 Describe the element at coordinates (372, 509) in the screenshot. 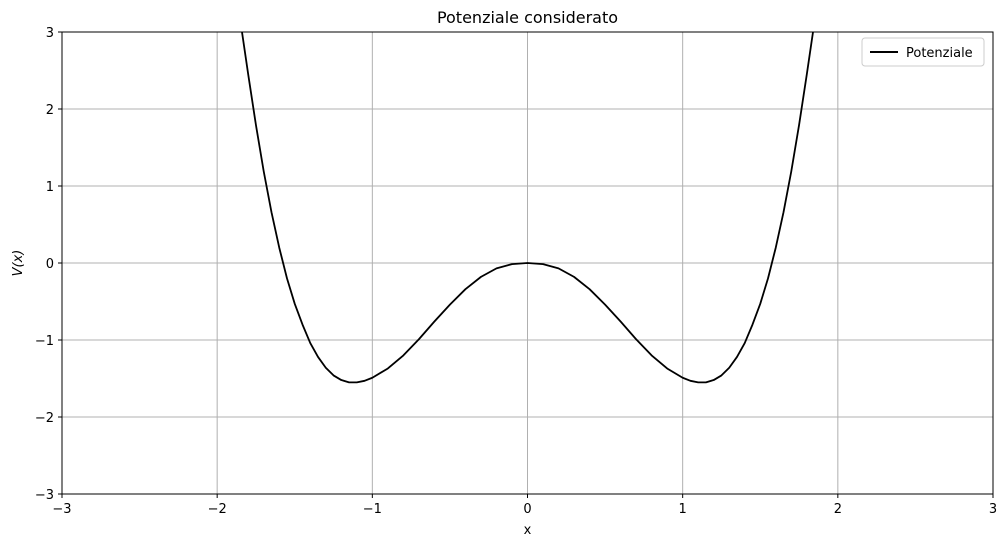

I see `x-tick-label: −1` at that location.